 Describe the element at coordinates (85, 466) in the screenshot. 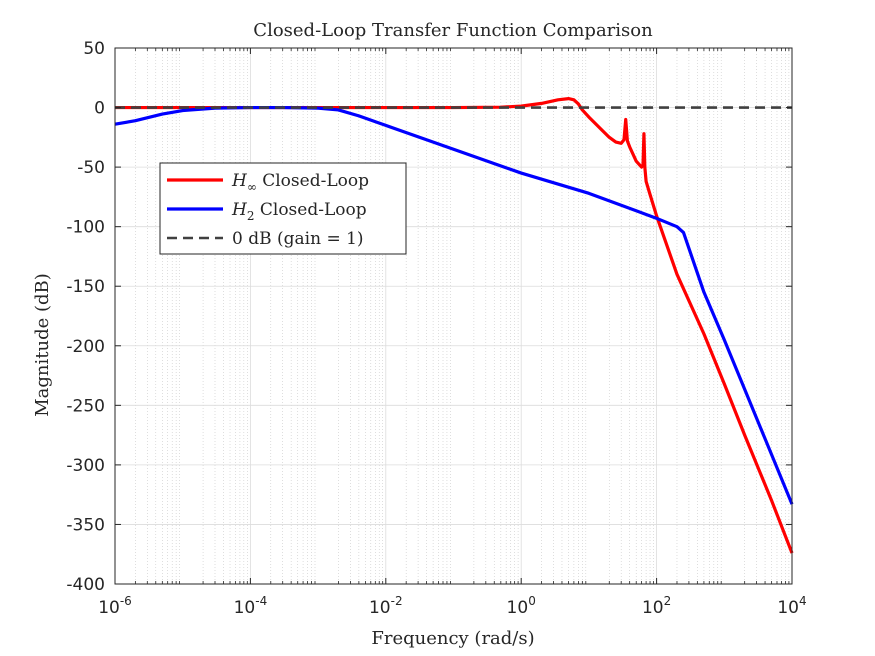

I see `y-tick-label: -300` at that location.